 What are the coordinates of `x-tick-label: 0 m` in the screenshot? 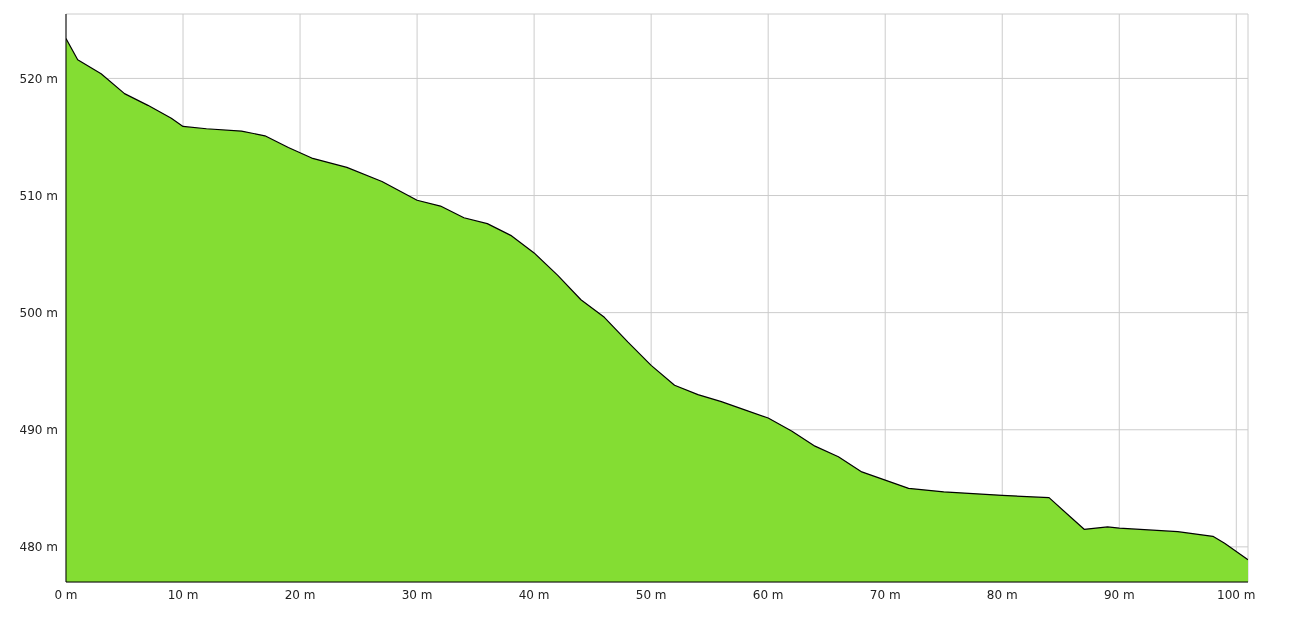 It's located at (66, 594).